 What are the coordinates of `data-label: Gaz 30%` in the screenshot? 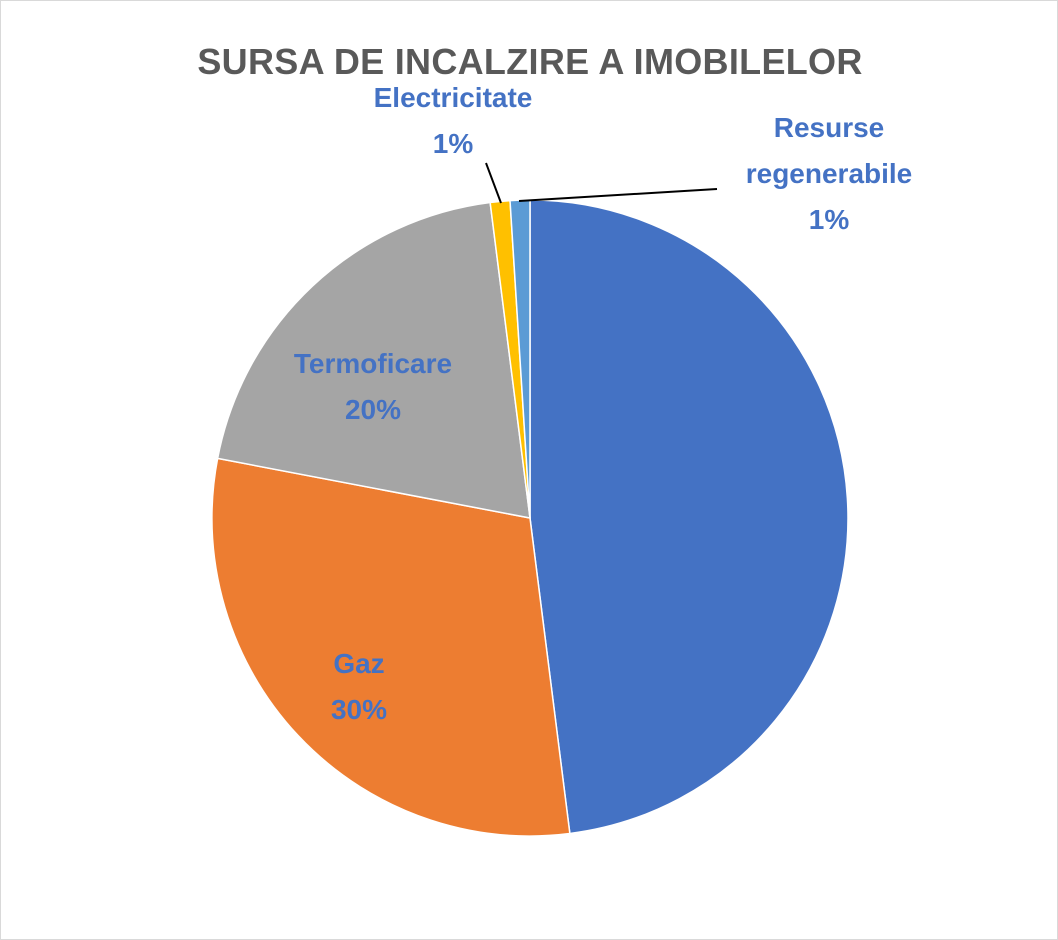 It's located at (359, 686).